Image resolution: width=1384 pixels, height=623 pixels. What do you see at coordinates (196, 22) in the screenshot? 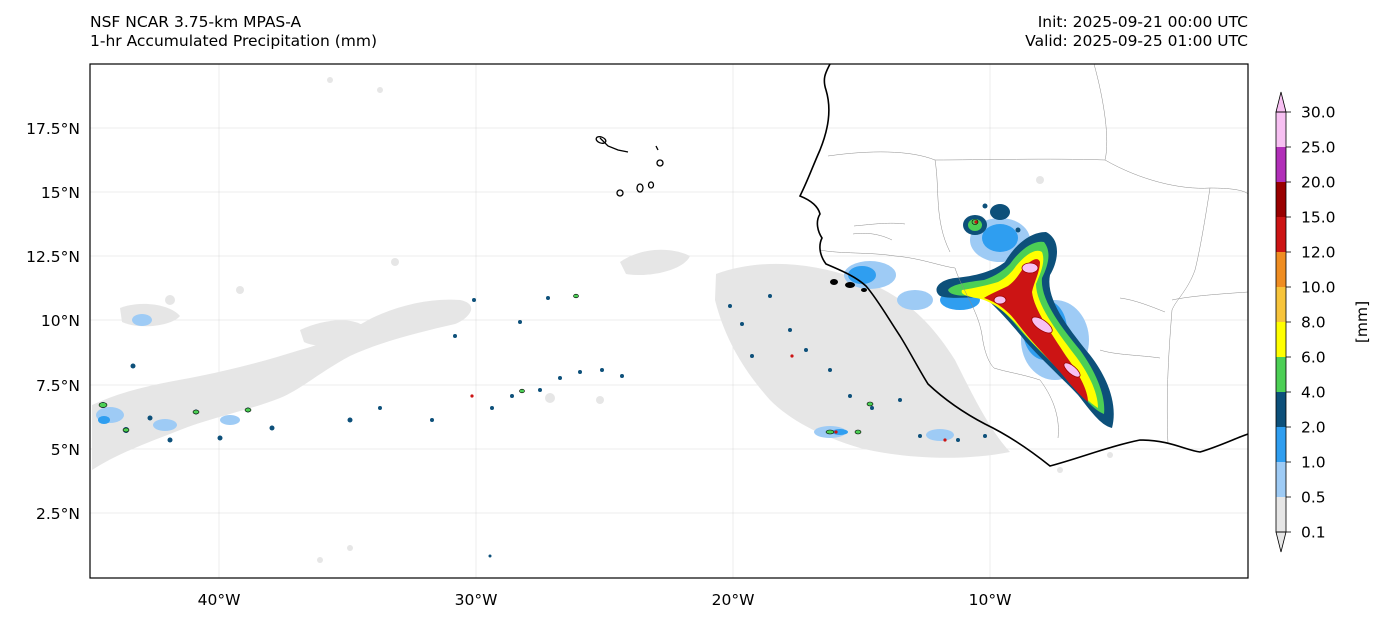
I see `model-title: NSF NCAR 3.75-km MPAS-A` at bounding box center [196, 22].